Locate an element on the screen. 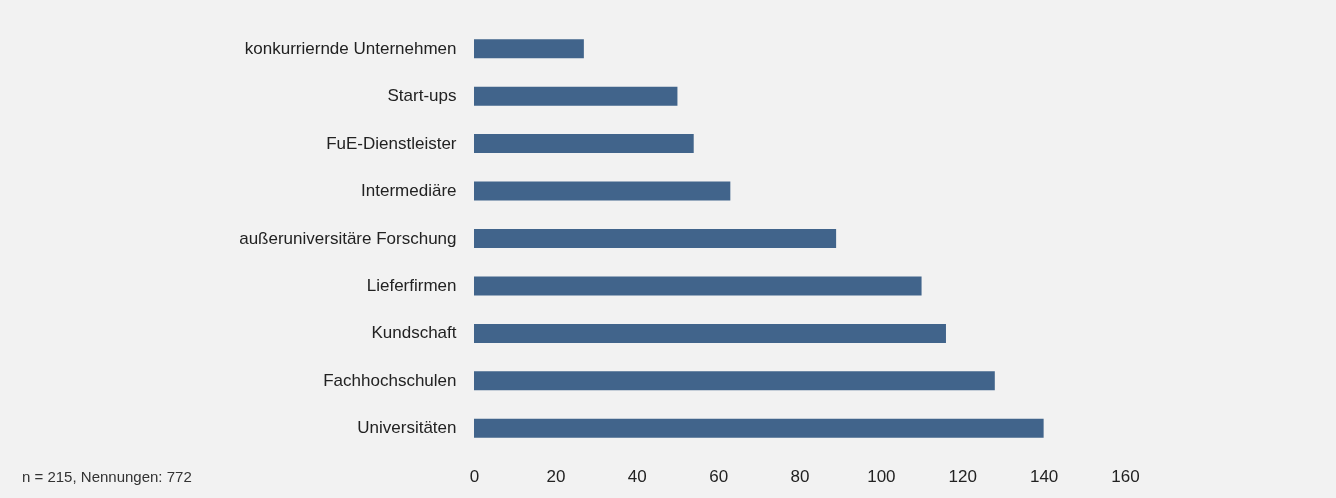 The image size is (1336, 498). x-tick-label: 140 is located at coordinates (1044, 476).